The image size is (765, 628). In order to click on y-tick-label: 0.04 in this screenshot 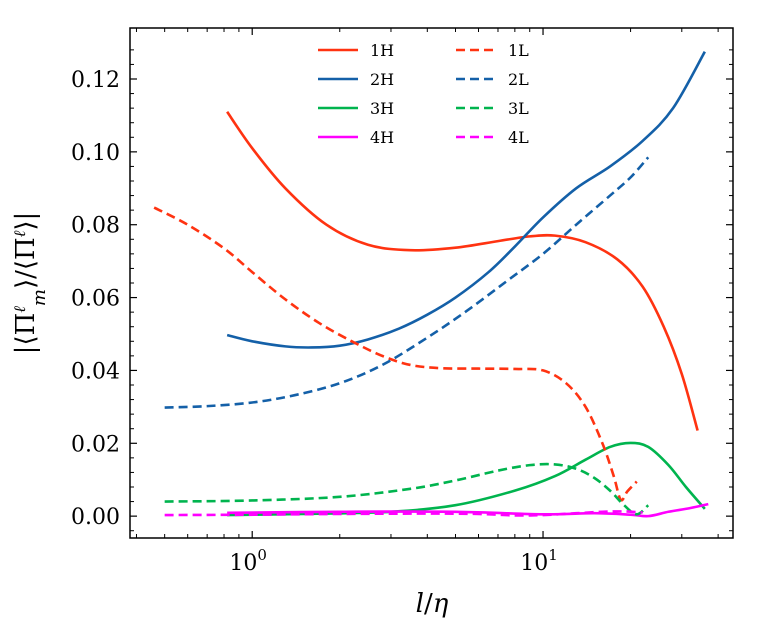, I will do `click(95, 371)`.